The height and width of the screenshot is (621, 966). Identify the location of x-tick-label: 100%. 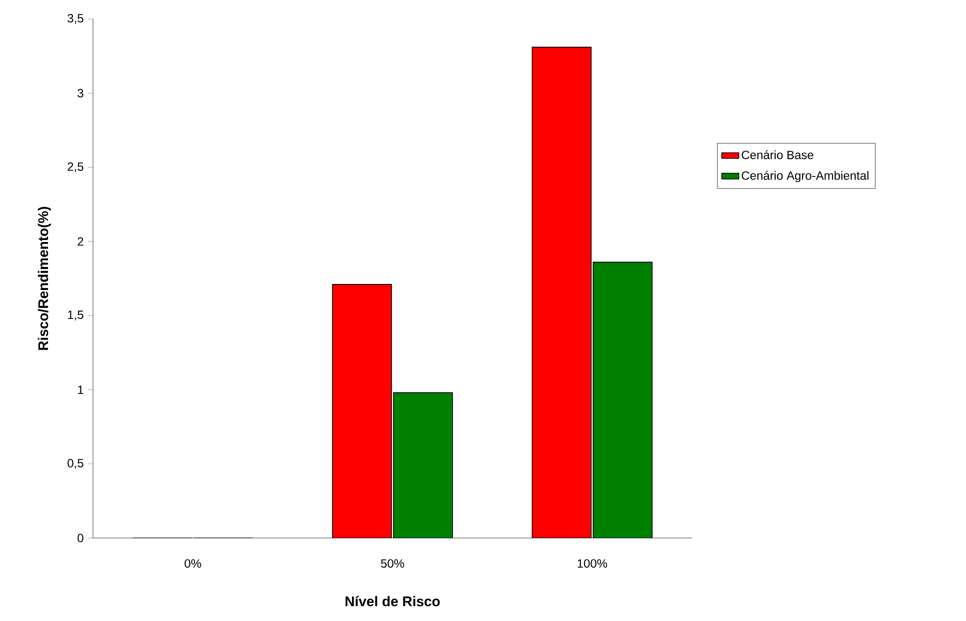
(593, 563).